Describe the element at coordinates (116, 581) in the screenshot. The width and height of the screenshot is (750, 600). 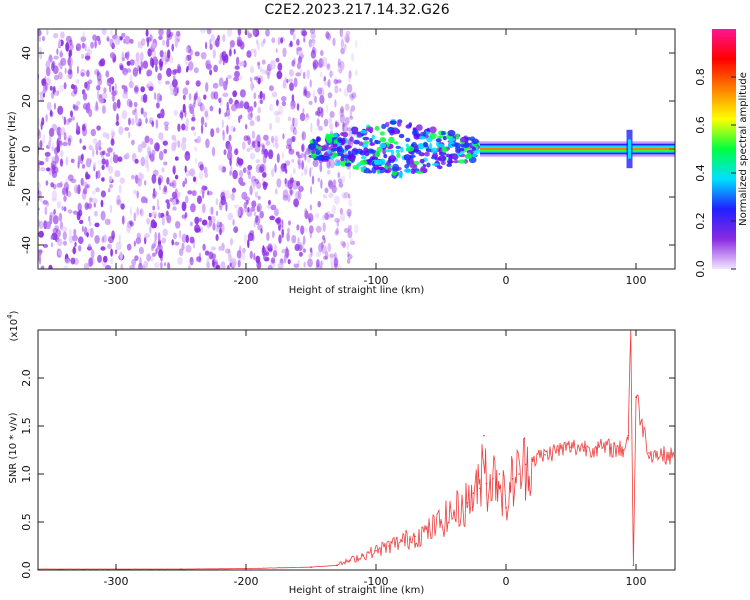
I see `line-xtick-label: -300` at that location.